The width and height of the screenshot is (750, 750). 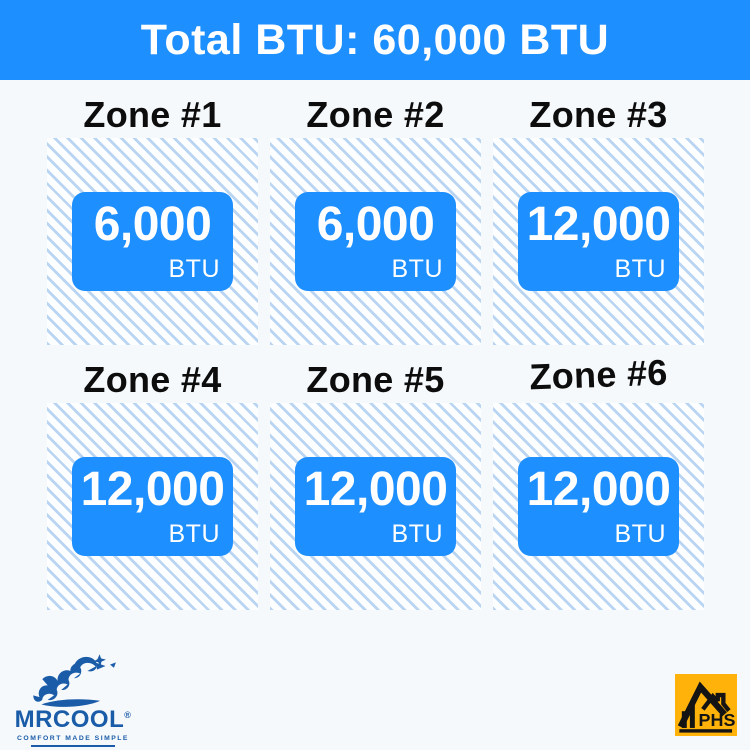 I want to click on zone-6-hatch-box: 12,000 BTU, so click(x=598, y=506).